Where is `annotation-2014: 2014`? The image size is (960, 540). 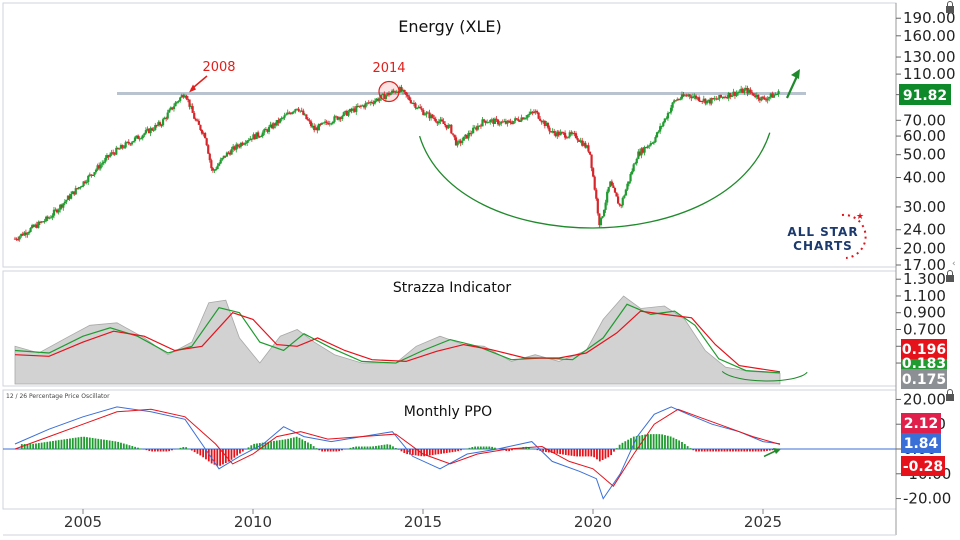 annotation-2014: 2014 is located at coordinates (388, 68).